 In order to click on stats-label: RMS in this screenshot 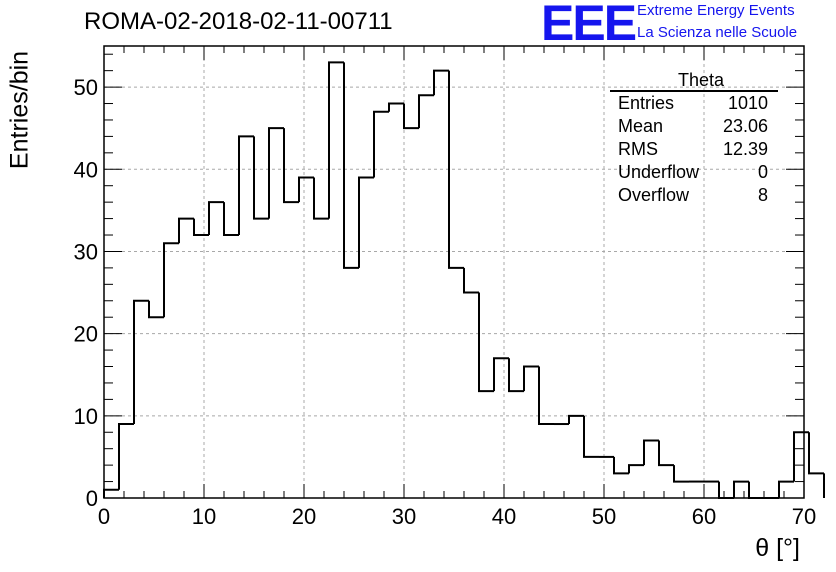, I will do `click(638, 149)`.